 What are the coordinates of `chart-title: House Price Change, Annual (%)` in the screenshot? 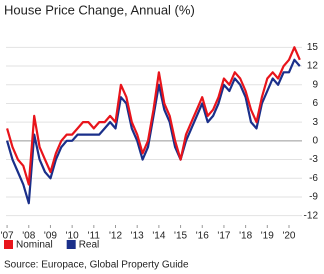 It's located at (99, 9).